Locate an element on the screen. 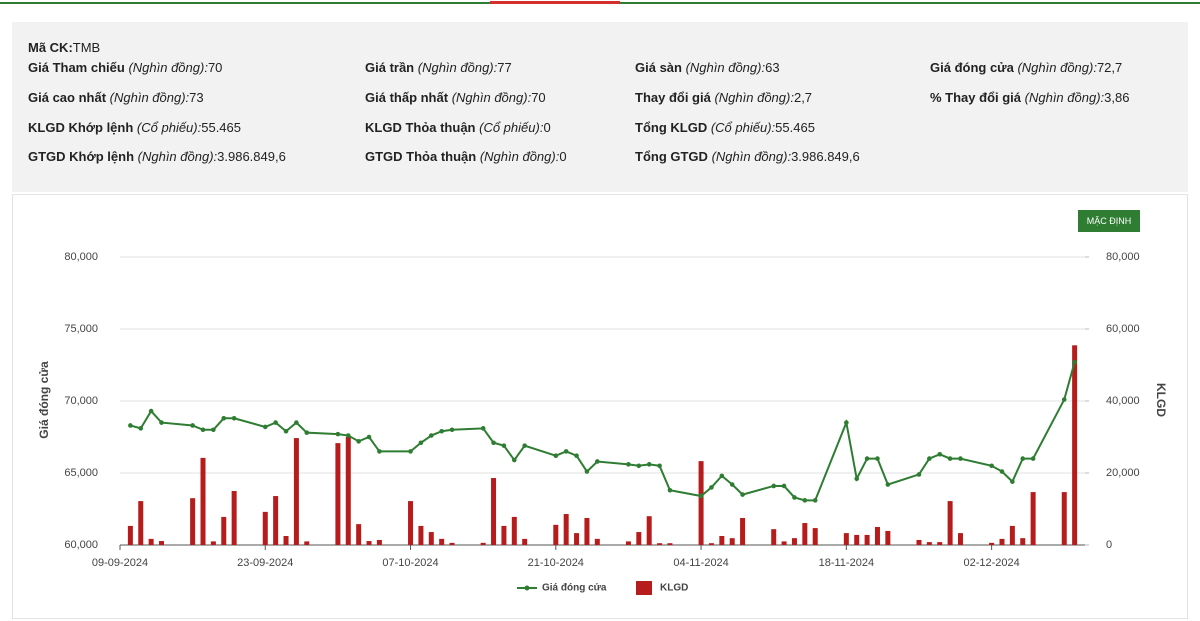 This screenshot has width=1200, height=621. info-field: KLGD Thỏa thuận (Cổ phiếu):0 is located at coordinates (458, 127).